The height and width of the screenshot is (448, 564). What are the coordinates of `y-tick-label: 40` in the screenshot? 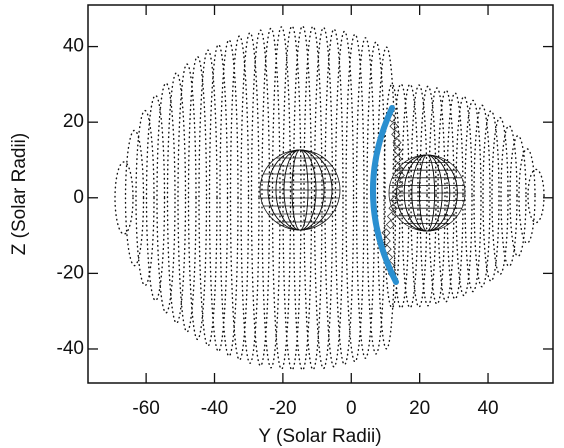 It's located at (73, 46).